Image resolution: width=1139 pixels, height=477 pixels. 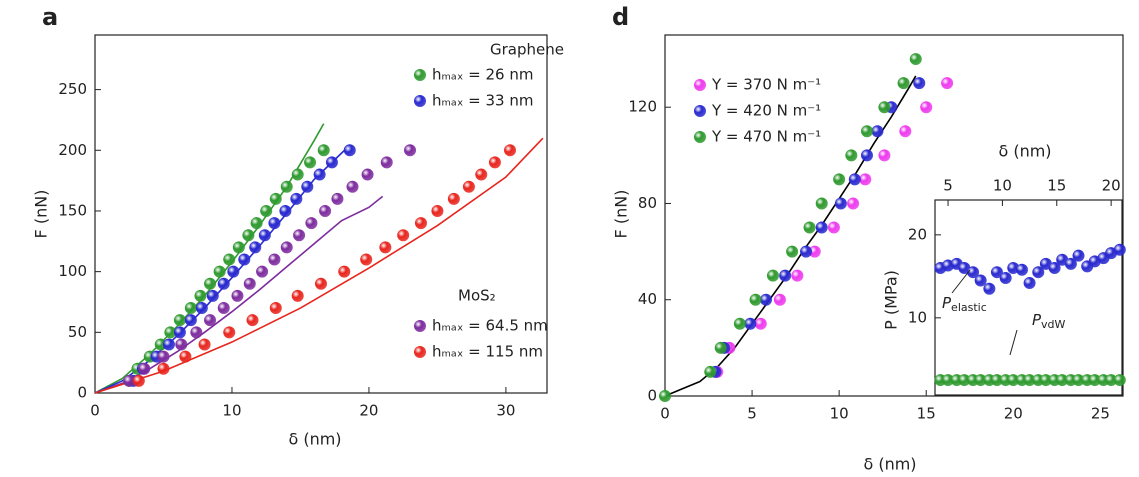 What do you see at coordinates (647, 299) in the screenshot?
I see `y-tick-label: 40` at bounding box center [647, 299].